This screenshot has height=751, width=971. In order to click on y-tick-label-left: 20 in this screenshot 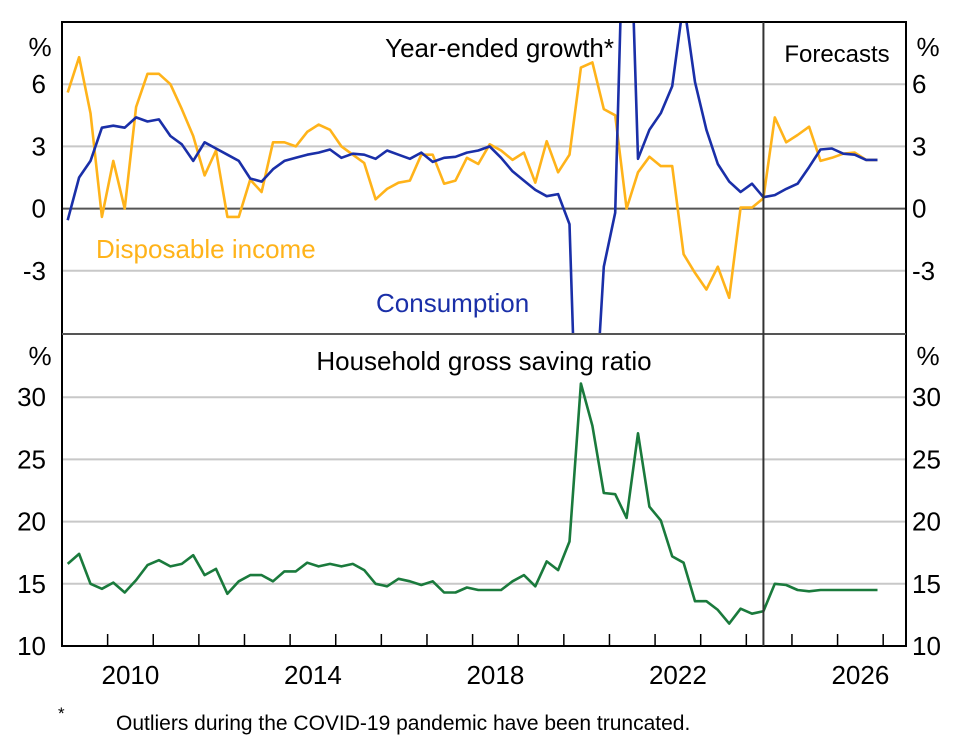, I will do `click(31, 522)`.